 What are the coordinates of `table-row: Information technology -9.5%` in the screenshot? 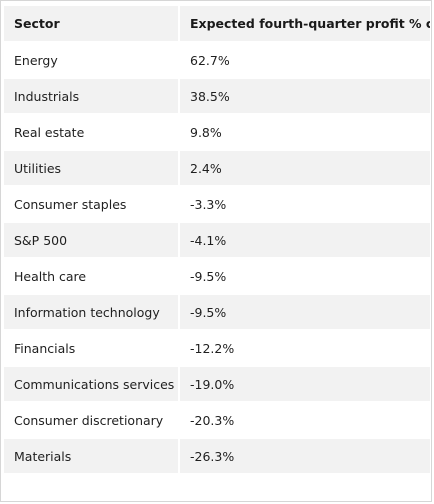 It's located at (217, 312).